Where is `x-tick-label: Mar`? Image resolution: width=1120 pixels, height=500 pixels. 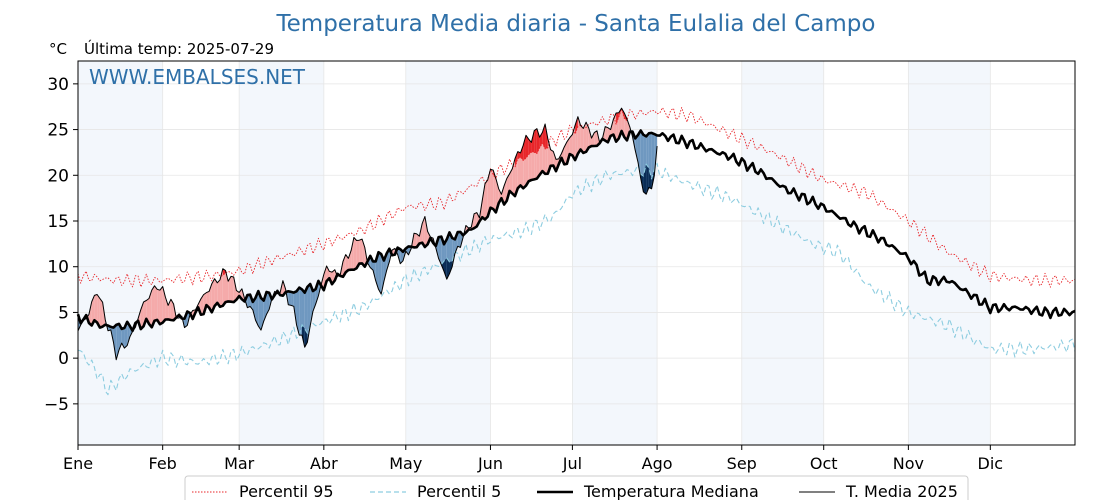
x-tick-label: Mar is located at coordinates (239, 463).